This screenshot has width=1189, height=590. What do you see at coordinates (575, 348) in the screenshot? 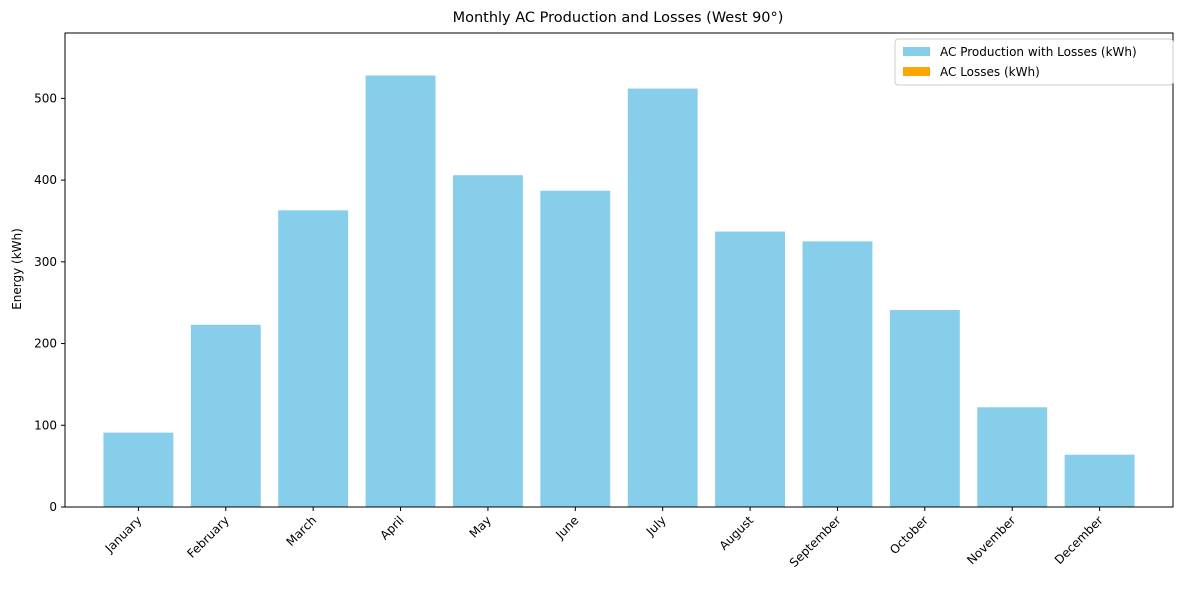
I see `bar-production-june` at bounding box center [575, 348].